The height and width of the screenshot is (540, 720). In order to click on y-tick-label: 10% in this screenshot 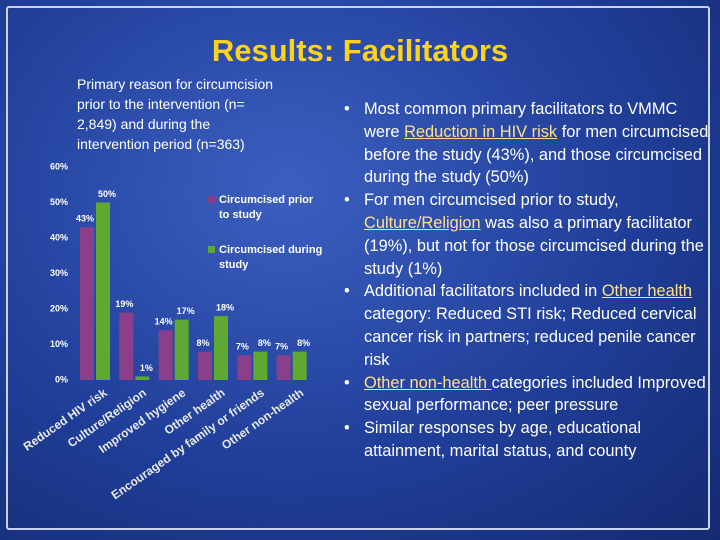, I will do `click(59, 344)`.